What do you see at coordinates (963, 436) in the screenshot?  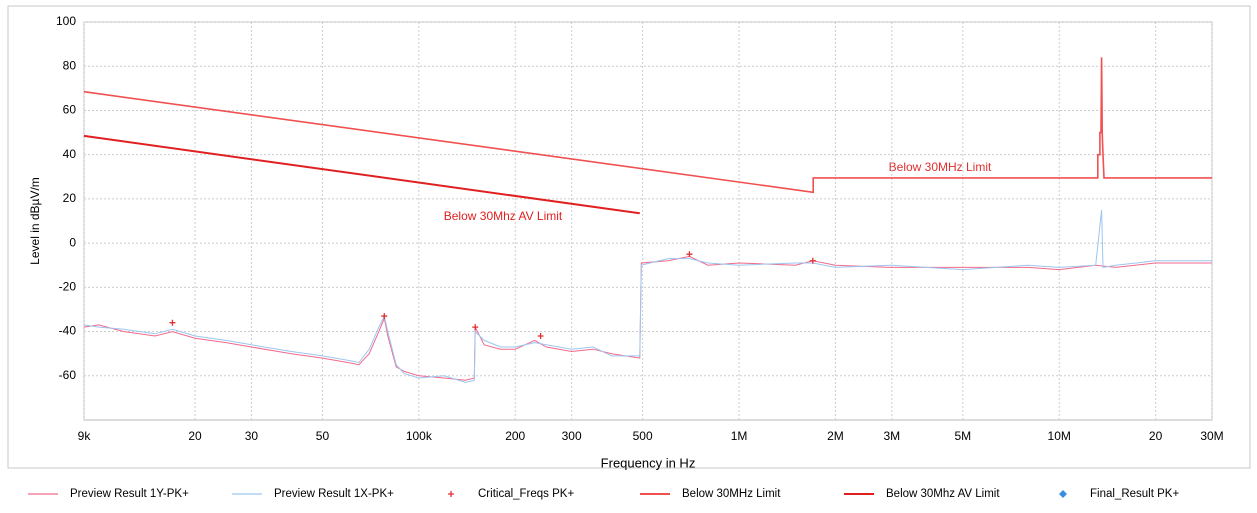 I see `x-tick-label: 5M` at bounding box center [963, 436].